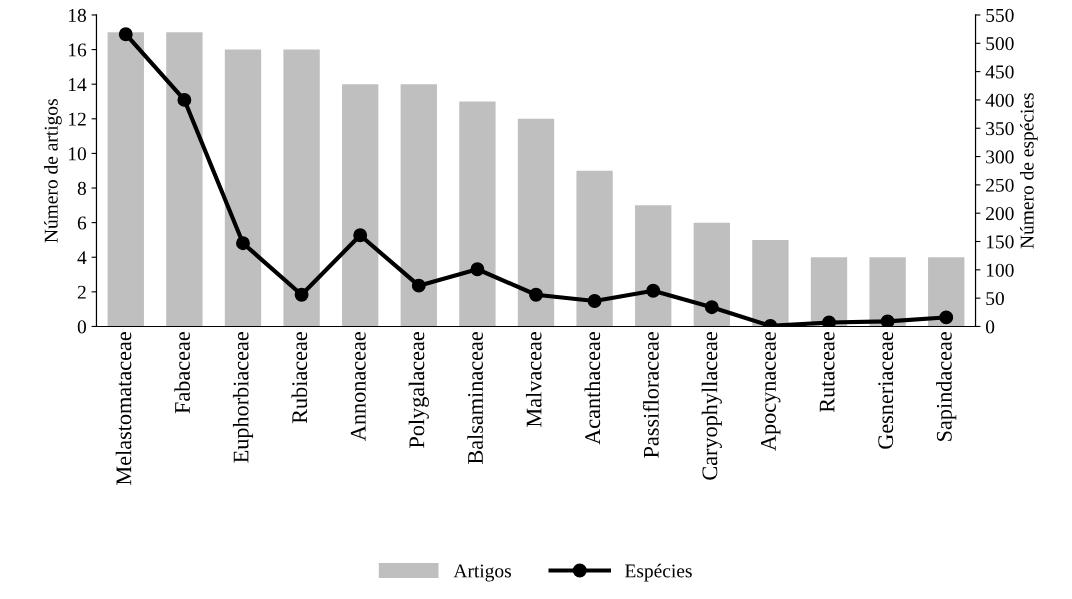  Describe the element at coordinates (82, 188) in the screenshot. I see `y-tick-label: 8` at that location.